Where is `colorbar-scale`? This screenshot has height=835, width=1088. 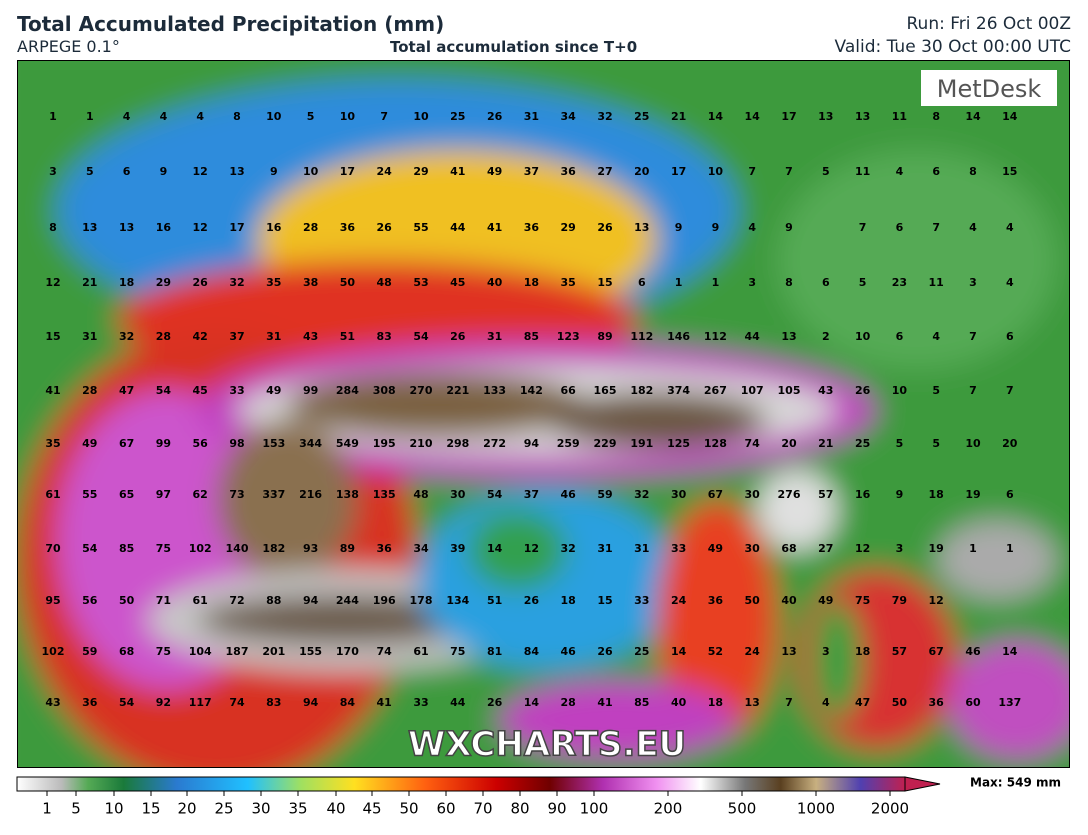 colorbar-scale is located at coordinates (461, 784).